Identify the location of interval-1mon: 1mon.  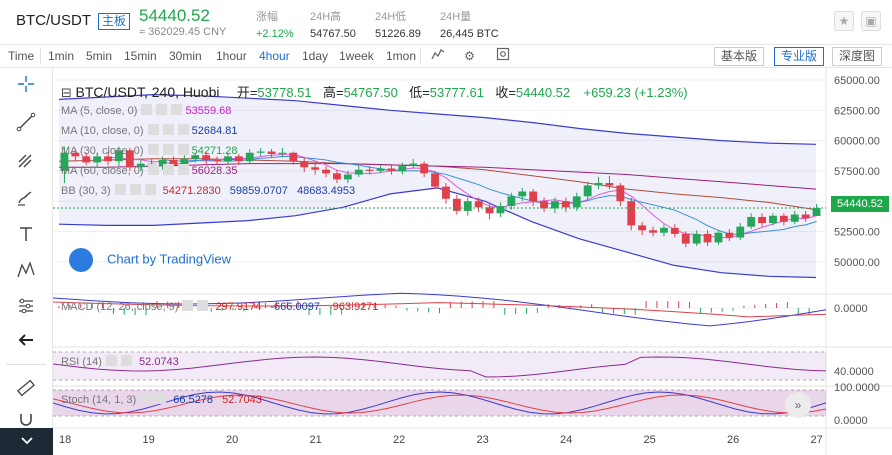
(401, 56).